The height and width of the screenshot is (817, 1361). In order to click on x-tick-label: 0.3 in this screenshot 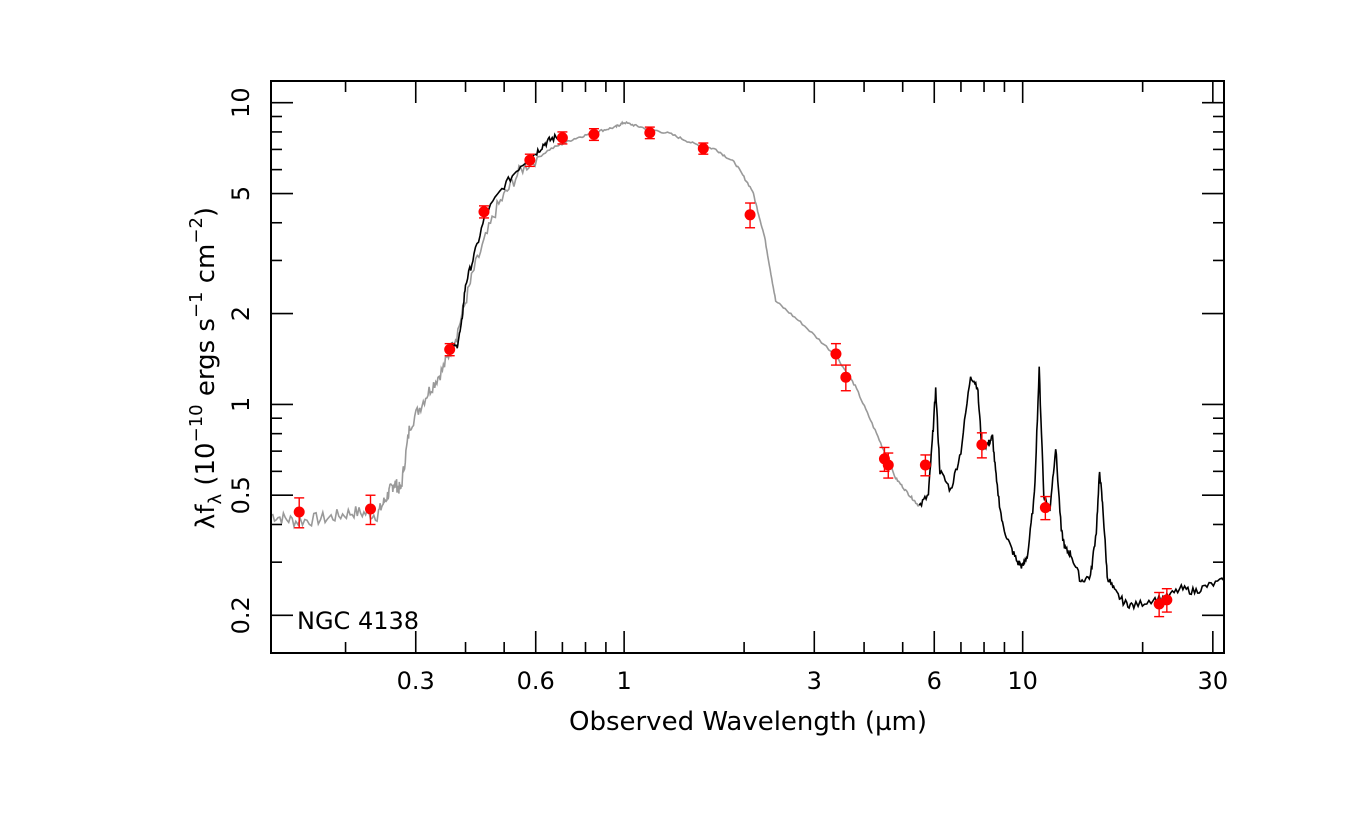, I will do `click(416, 681)`.